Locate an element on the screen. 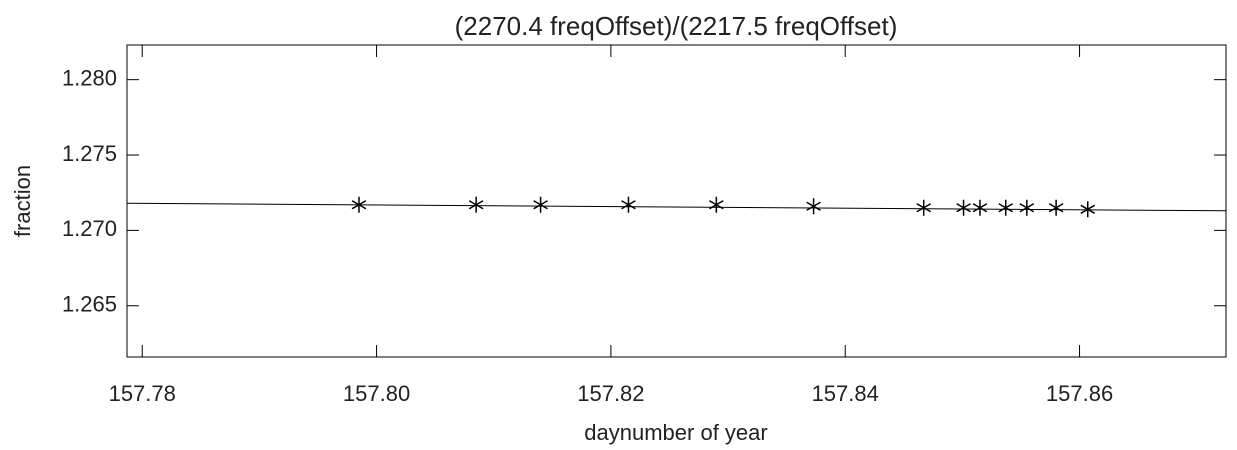  x-tick-label: 157.82 is located at coordinates (610, 393).